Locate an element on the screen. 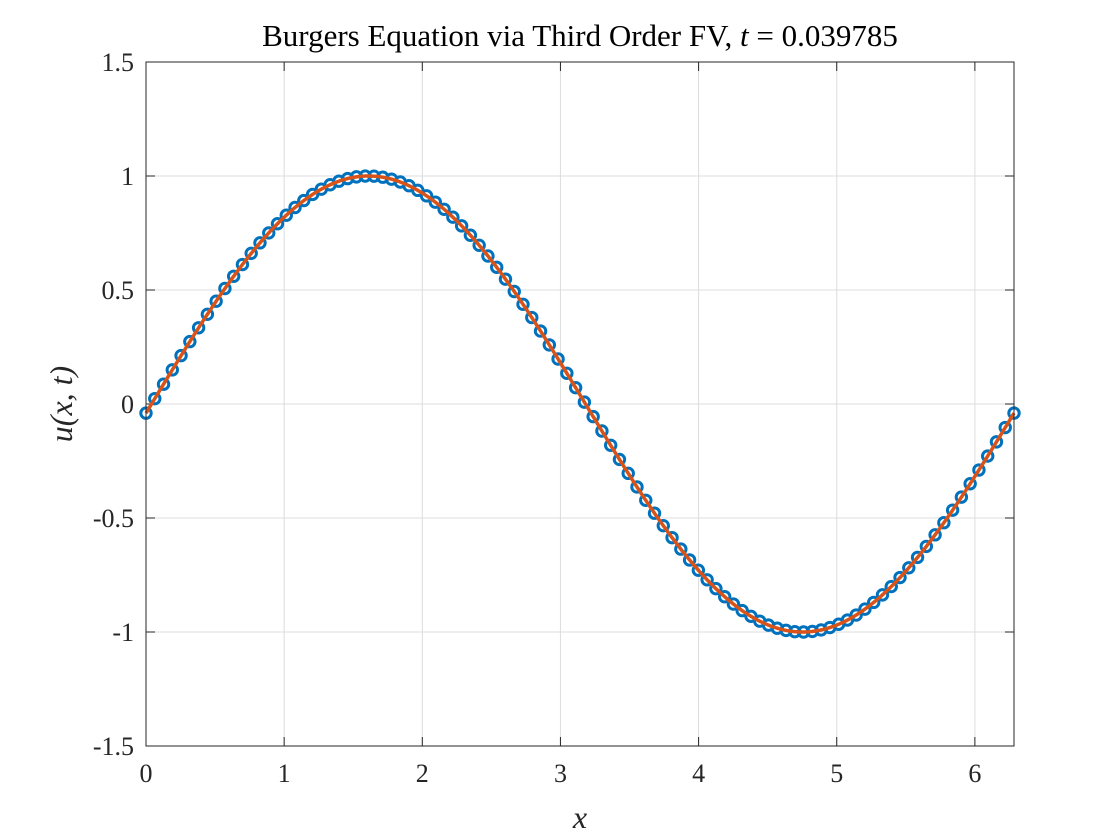 Image resolution: width=1120 pixels, height=840 pixels. y-tick-label: -0.5 is located at coordinates (113, 518).